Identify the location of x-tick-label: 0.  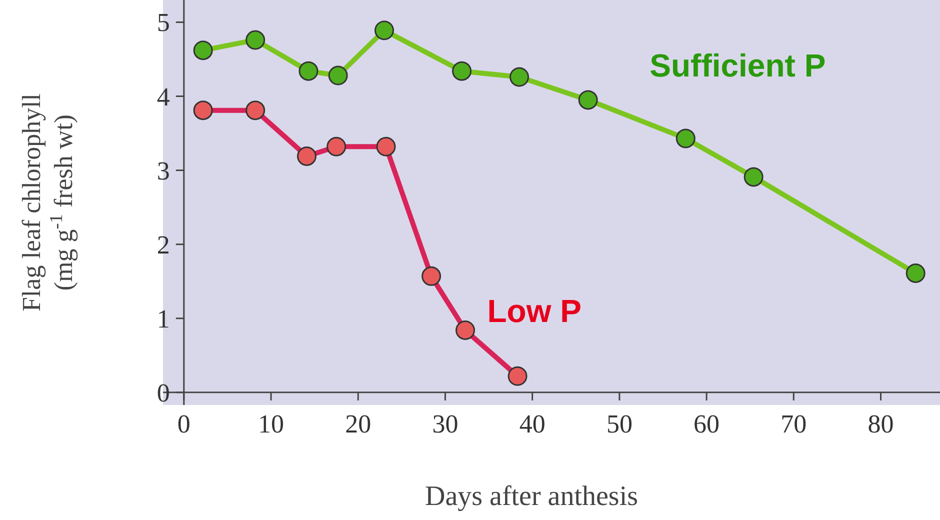
(183, 423).